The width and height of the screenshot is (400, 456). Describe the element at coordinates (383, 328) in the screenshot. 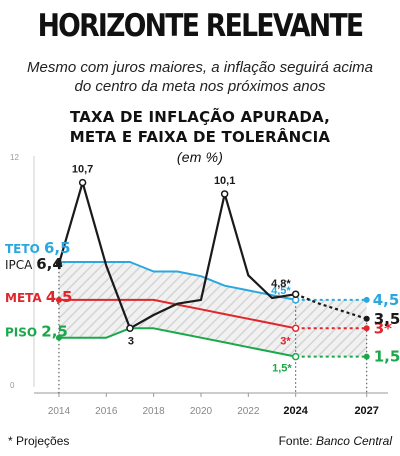

I see `meta-end-label: 3*` at that location.